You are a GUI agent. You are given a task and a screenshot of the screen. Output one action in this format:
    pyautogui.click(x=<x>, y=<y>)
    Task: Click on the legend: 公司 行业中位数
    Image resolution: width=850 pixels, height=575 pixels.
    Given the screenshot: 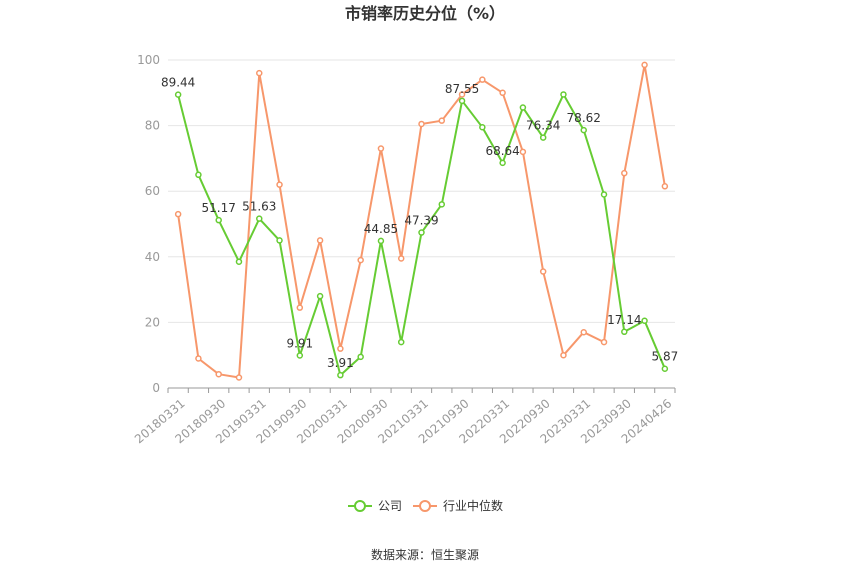 What is the action you would take?
    pyautogui.click(x=425, y=505)
    